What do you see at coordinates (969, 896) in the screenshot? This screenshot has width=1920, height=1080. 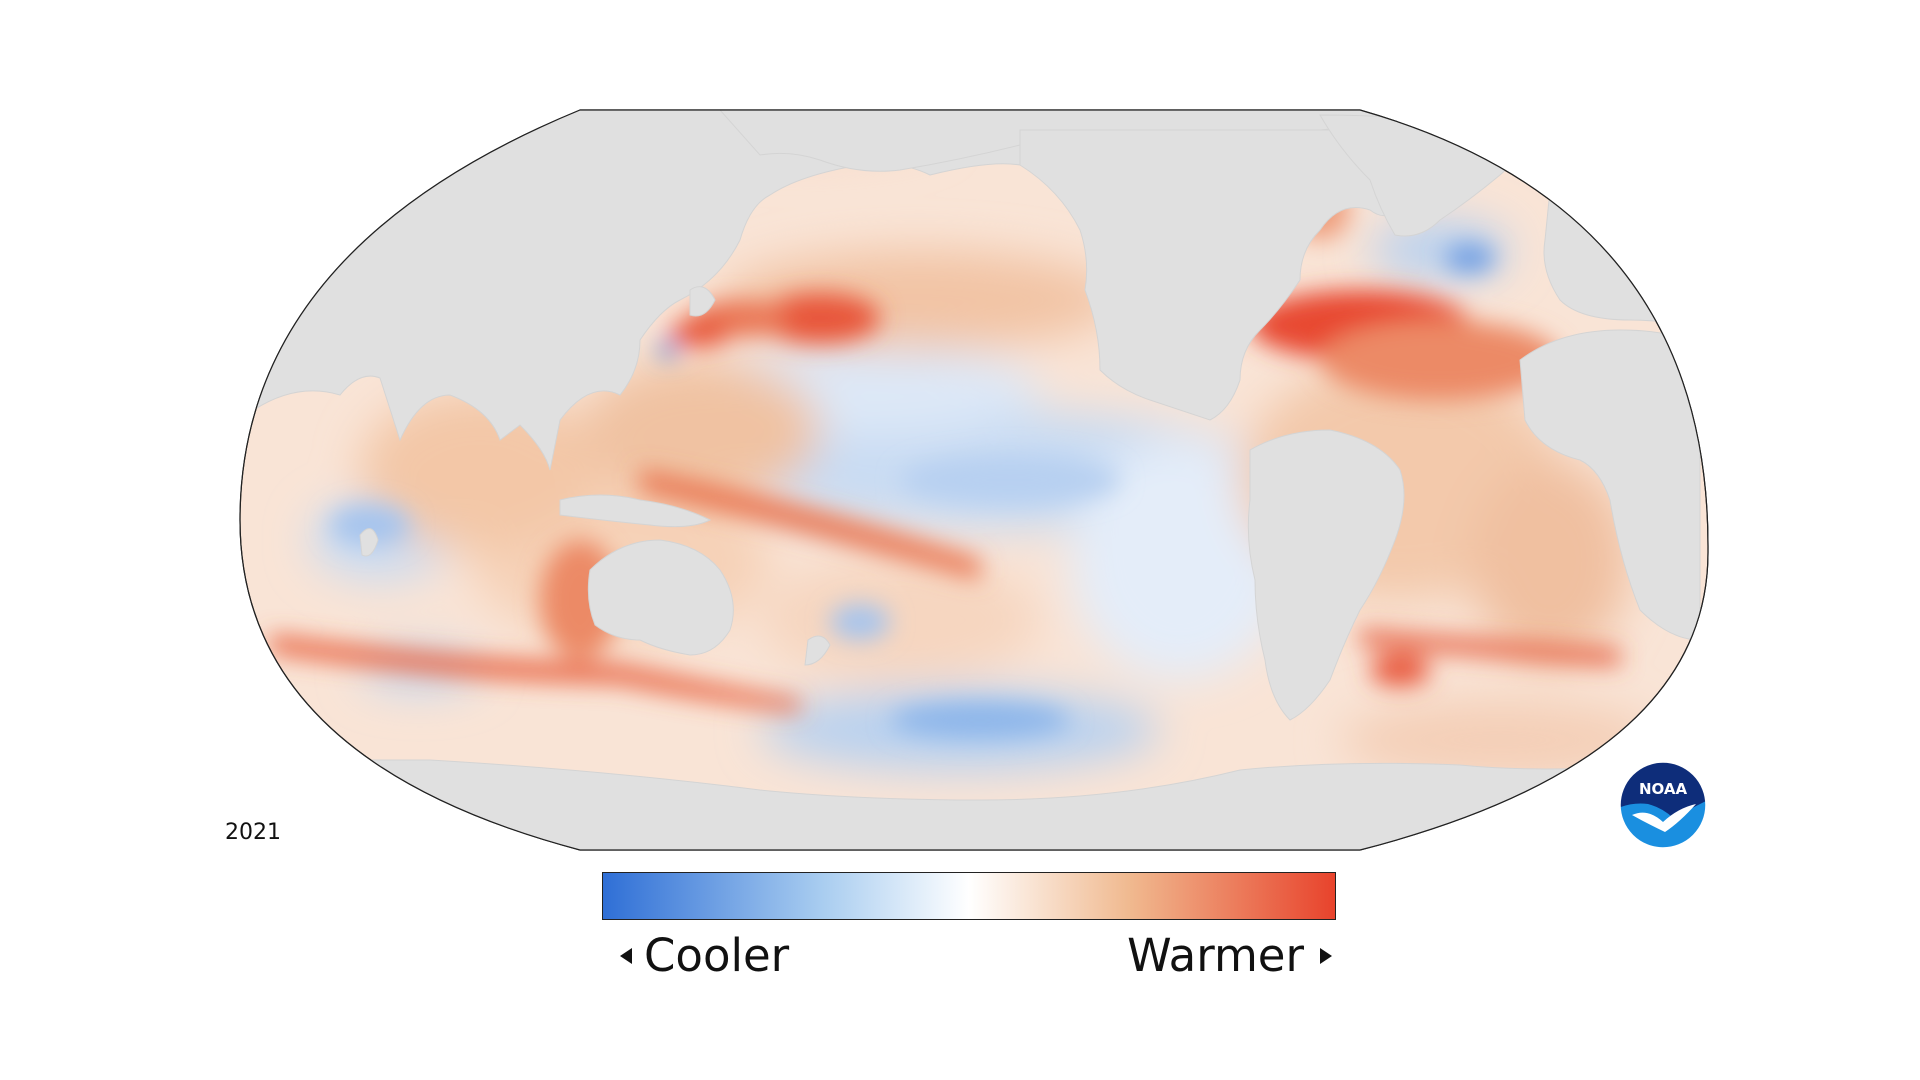 I see `anomaly-colorbar` at bounding box center [969, 896].